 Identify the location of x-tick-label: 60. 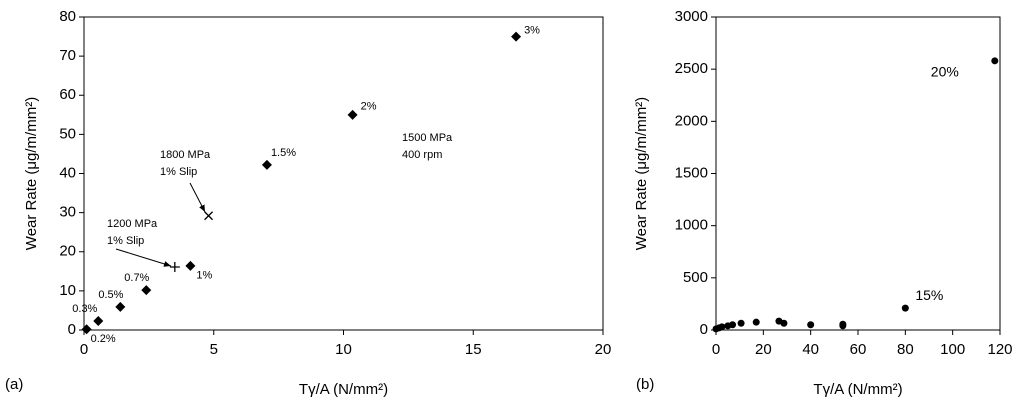
(858, 349).